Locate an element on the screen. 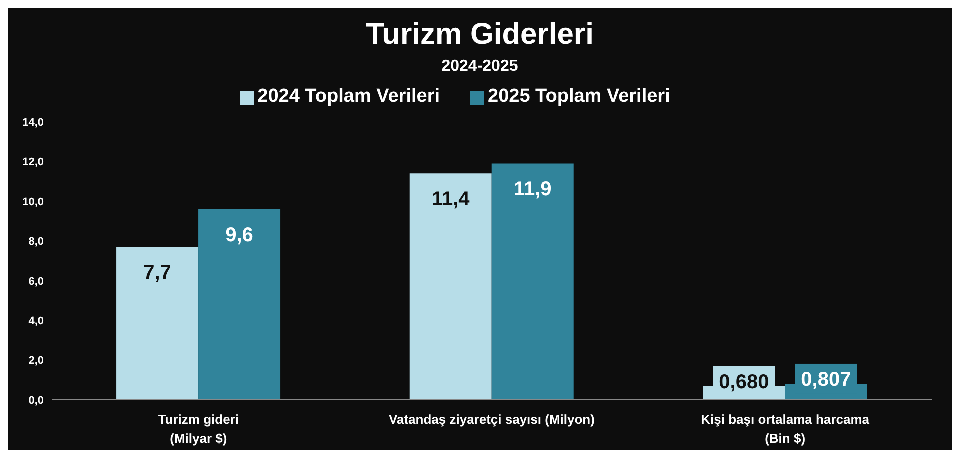 The height and width of the screenshot is (458, 960). data-label: 0,807 is located at coordinates (826, 379).